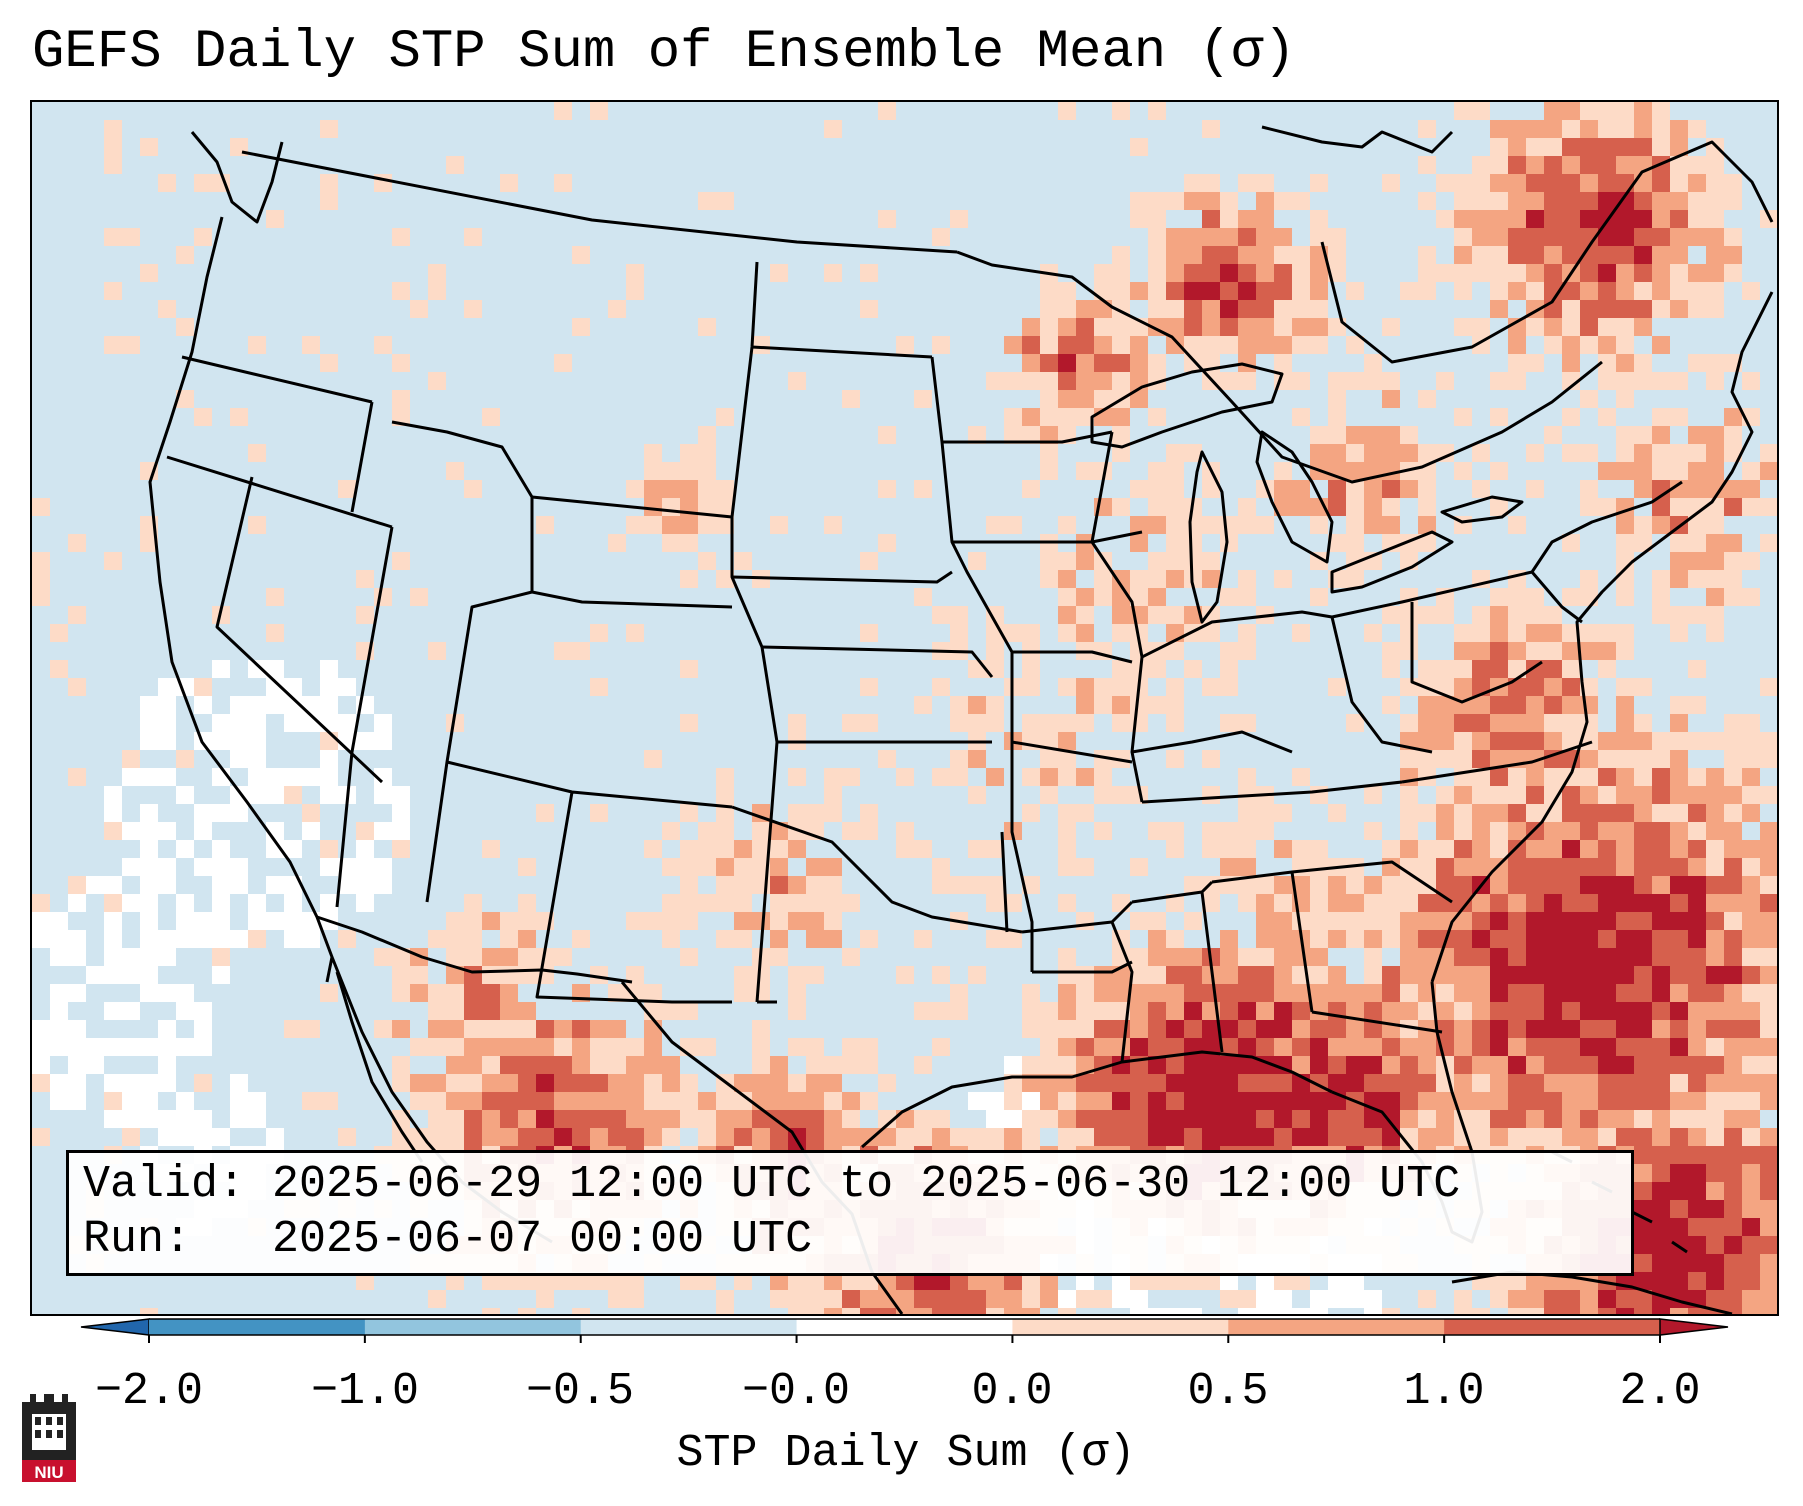  Describe the element at coordinates (1444, 1391) in the screenshot. I see `tick-label-6: 1.0` at that location.